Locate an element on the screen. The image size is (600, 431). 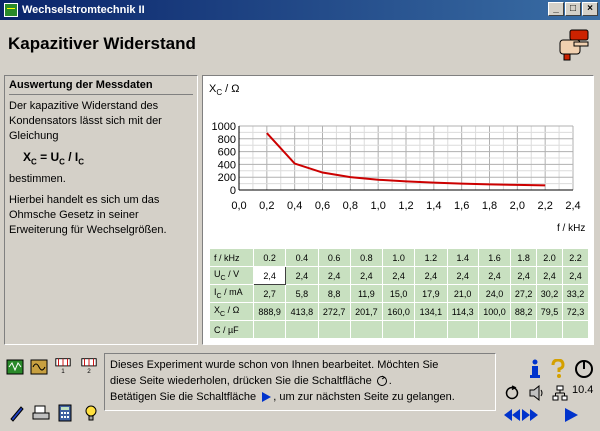
next-page-icon is located at coordinates (571, 415).